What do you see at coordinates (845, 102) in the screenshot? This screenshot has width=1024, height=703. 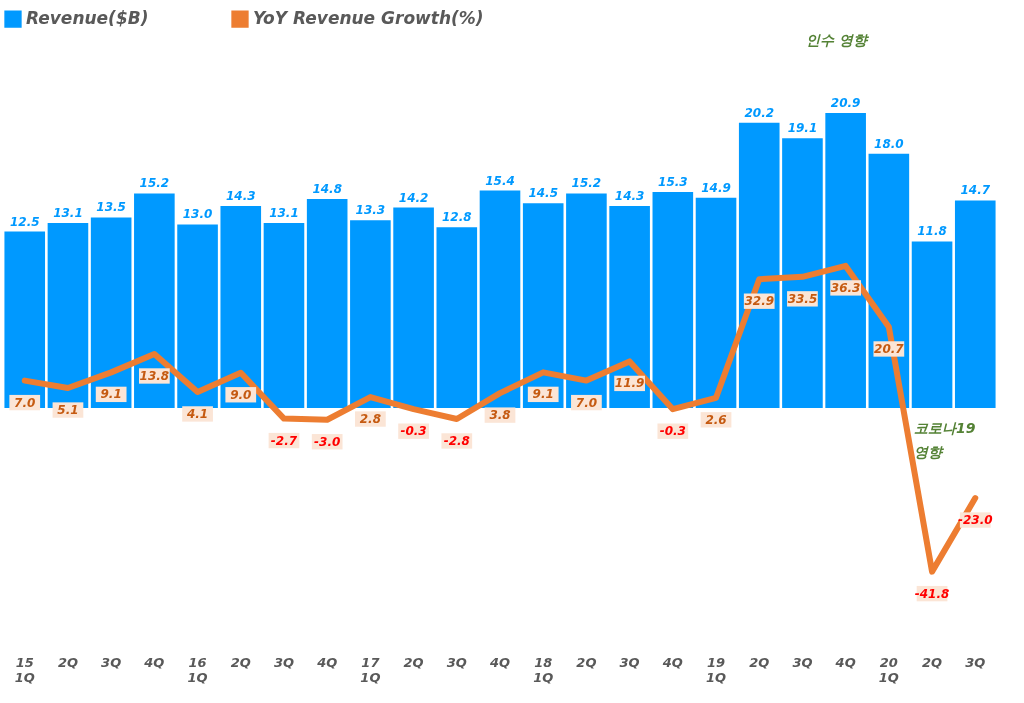 I see `data-label: 20.9` at bounding box center [845, 102].